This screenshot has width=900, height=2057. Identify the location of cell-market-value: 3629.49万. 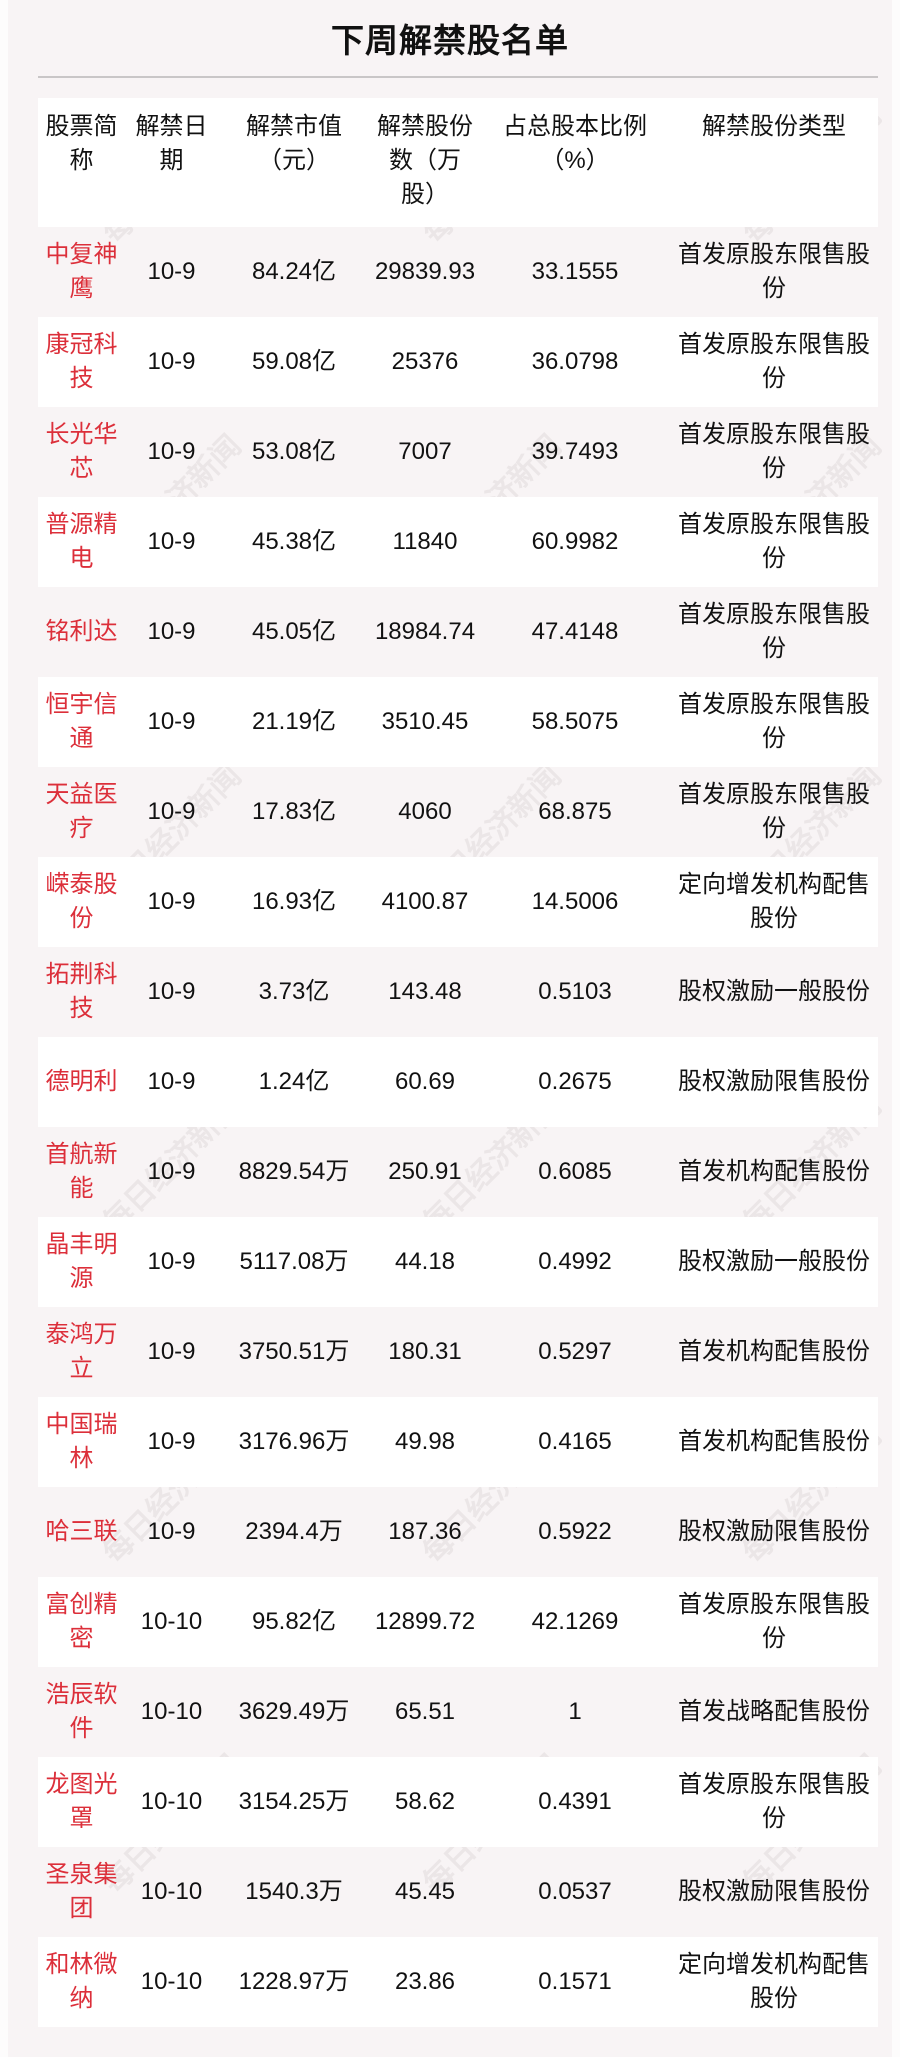
(294, 1711).